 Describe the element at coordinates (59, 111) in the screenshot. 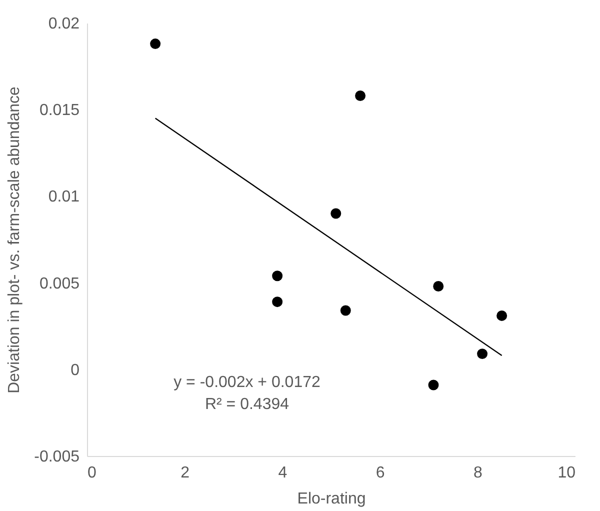

I see `y-tick-label: 0.015` at that location.